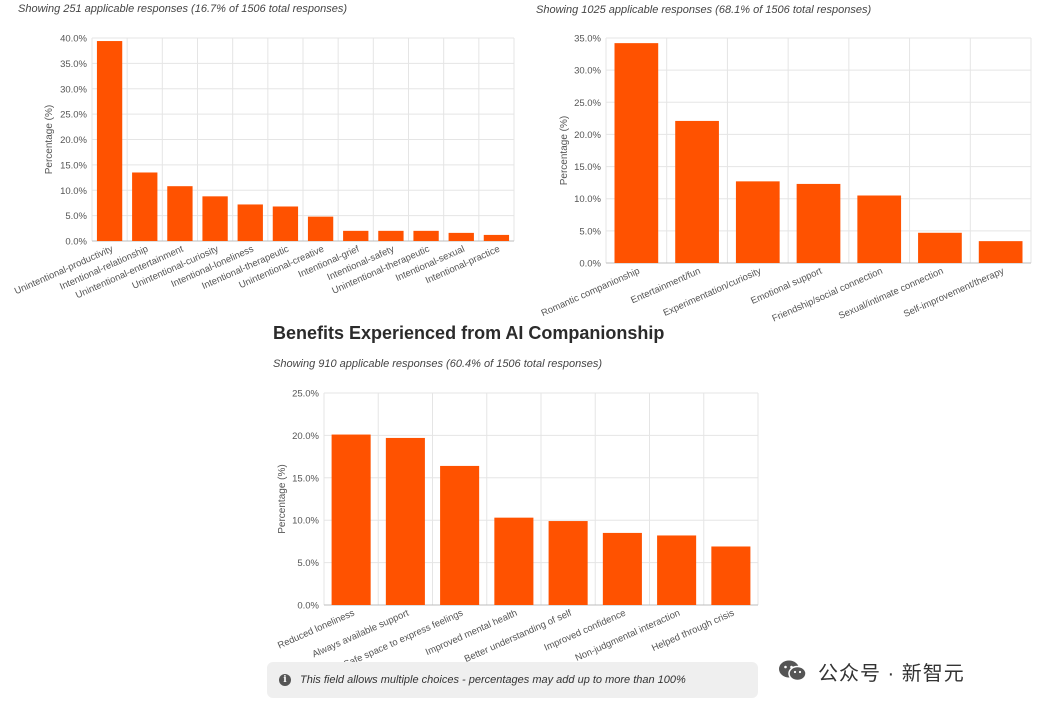  I want to click on info-icon: i, so click(285, 680).